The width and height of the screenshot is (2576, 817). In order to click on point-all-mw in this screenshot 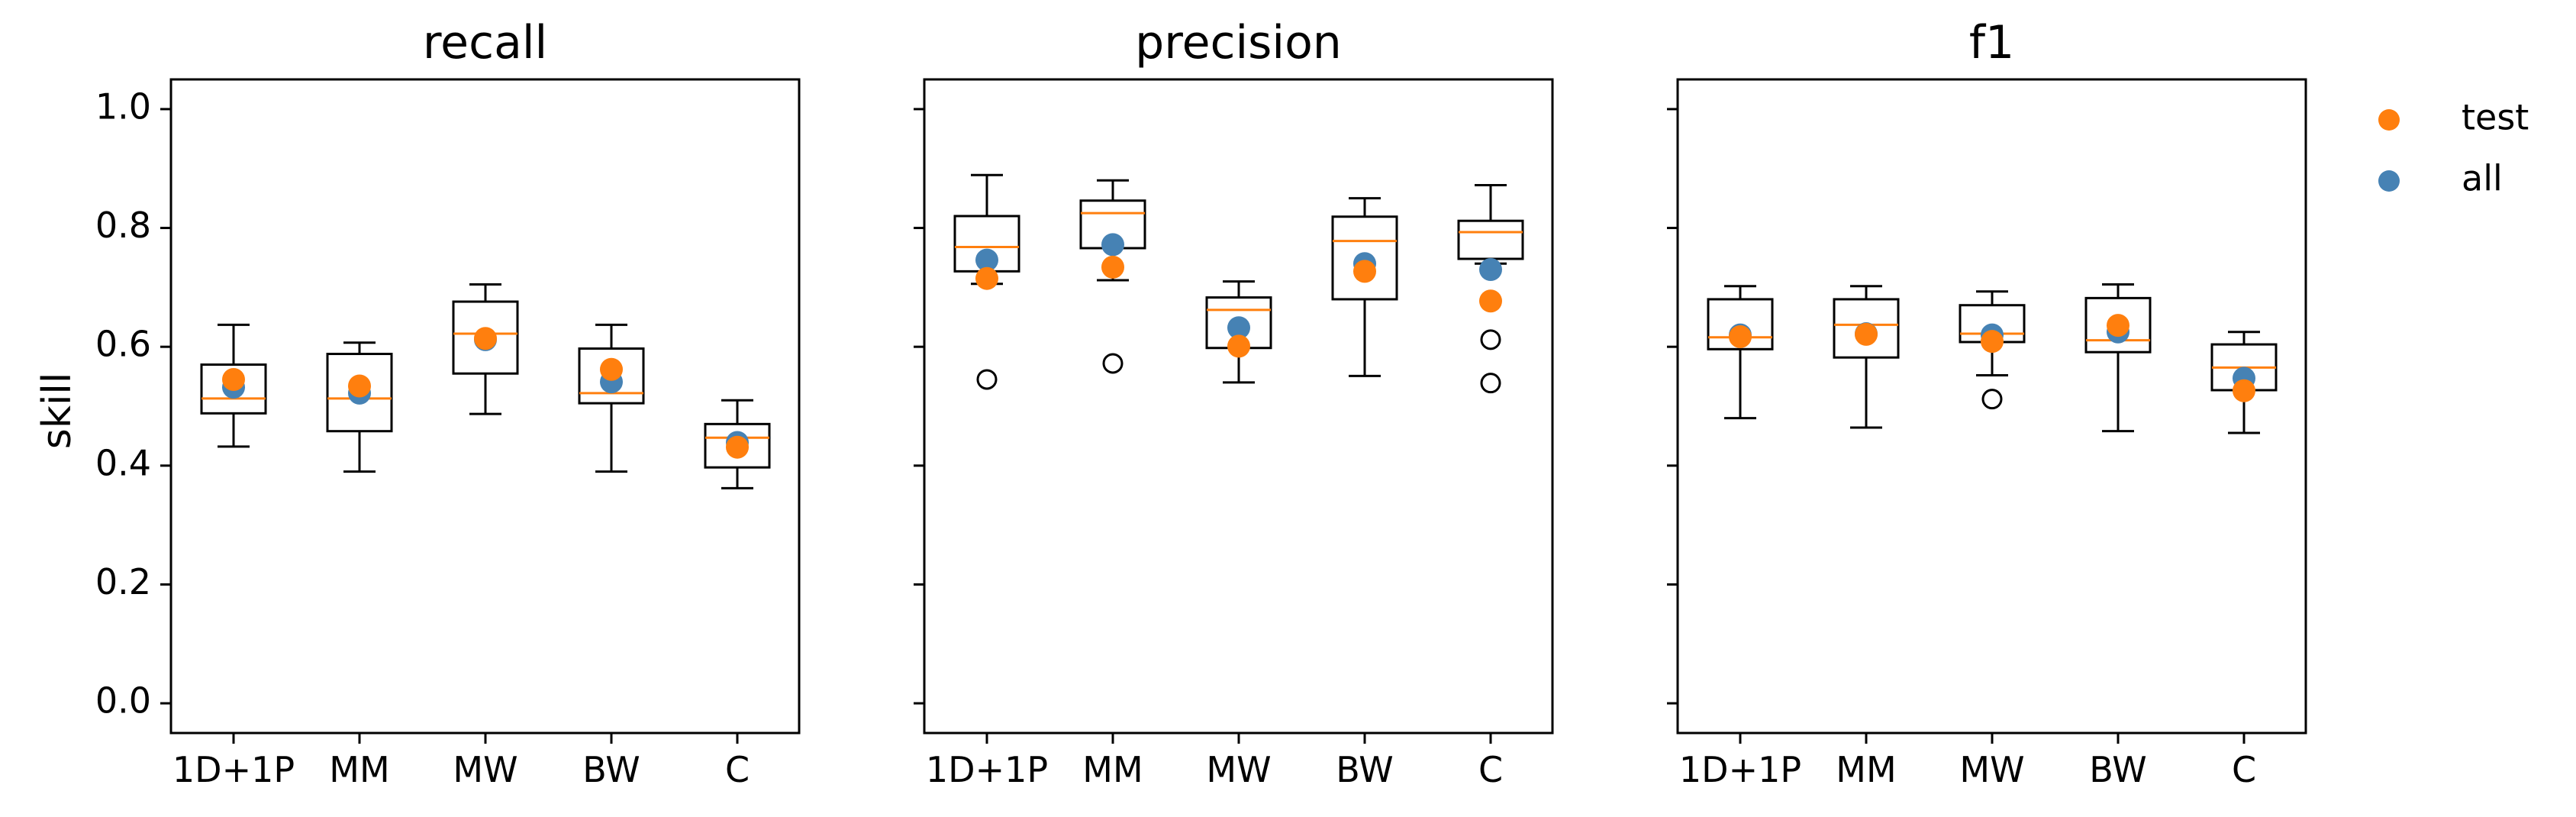, I will do `click(1238, 328)`.